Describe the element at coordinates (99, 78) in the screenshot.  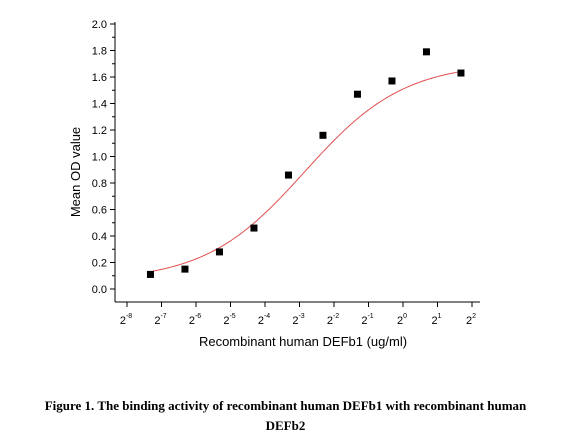
I see `y-tick-label: 1.6` at that location.